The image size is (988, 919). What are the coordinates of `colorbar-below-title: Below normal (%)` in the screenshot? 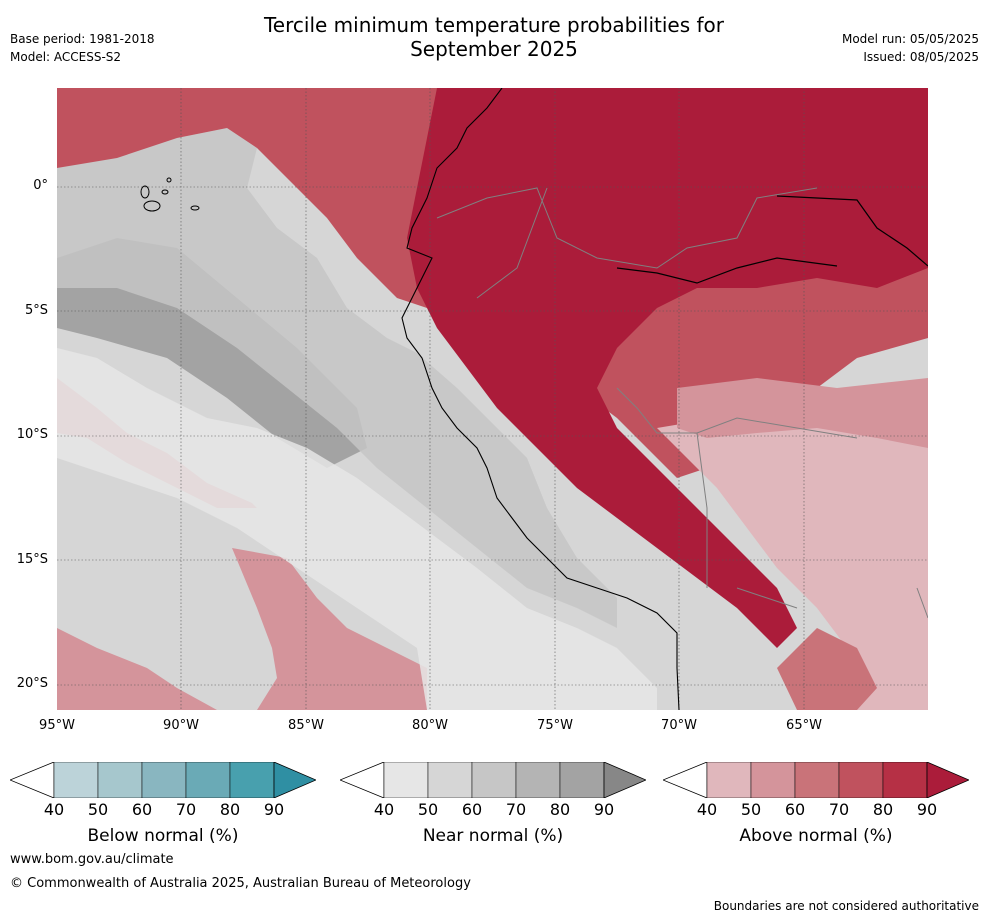 It's located at (163, 836).